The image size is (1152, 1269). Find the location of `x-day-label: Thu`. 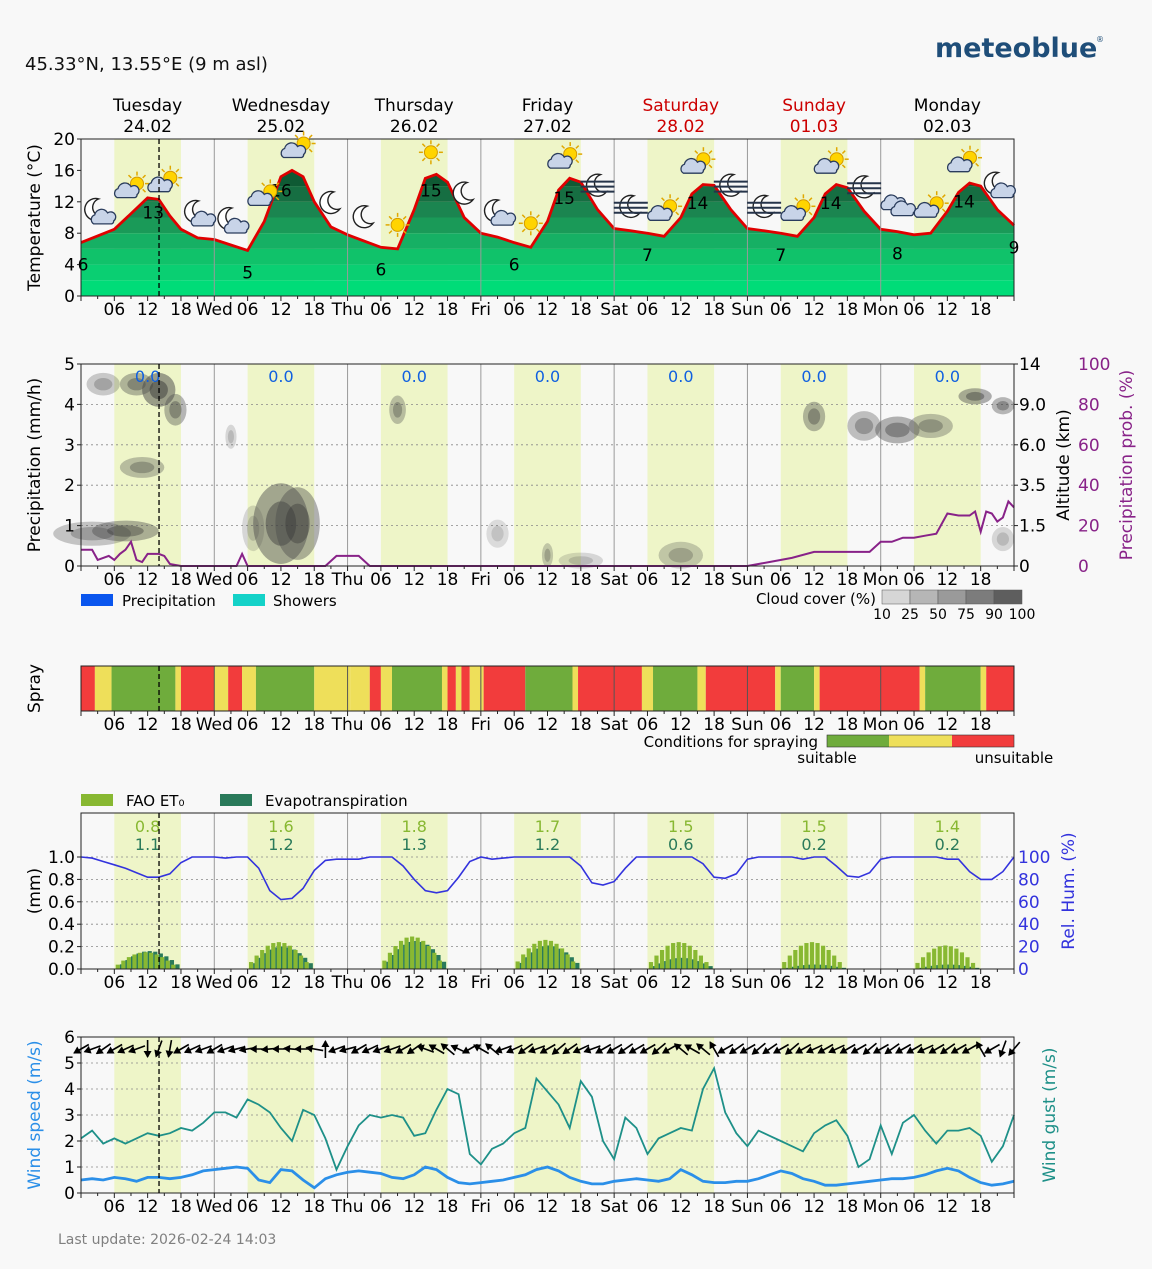

x-day-label: Thu is located at coordinates (347, 310).